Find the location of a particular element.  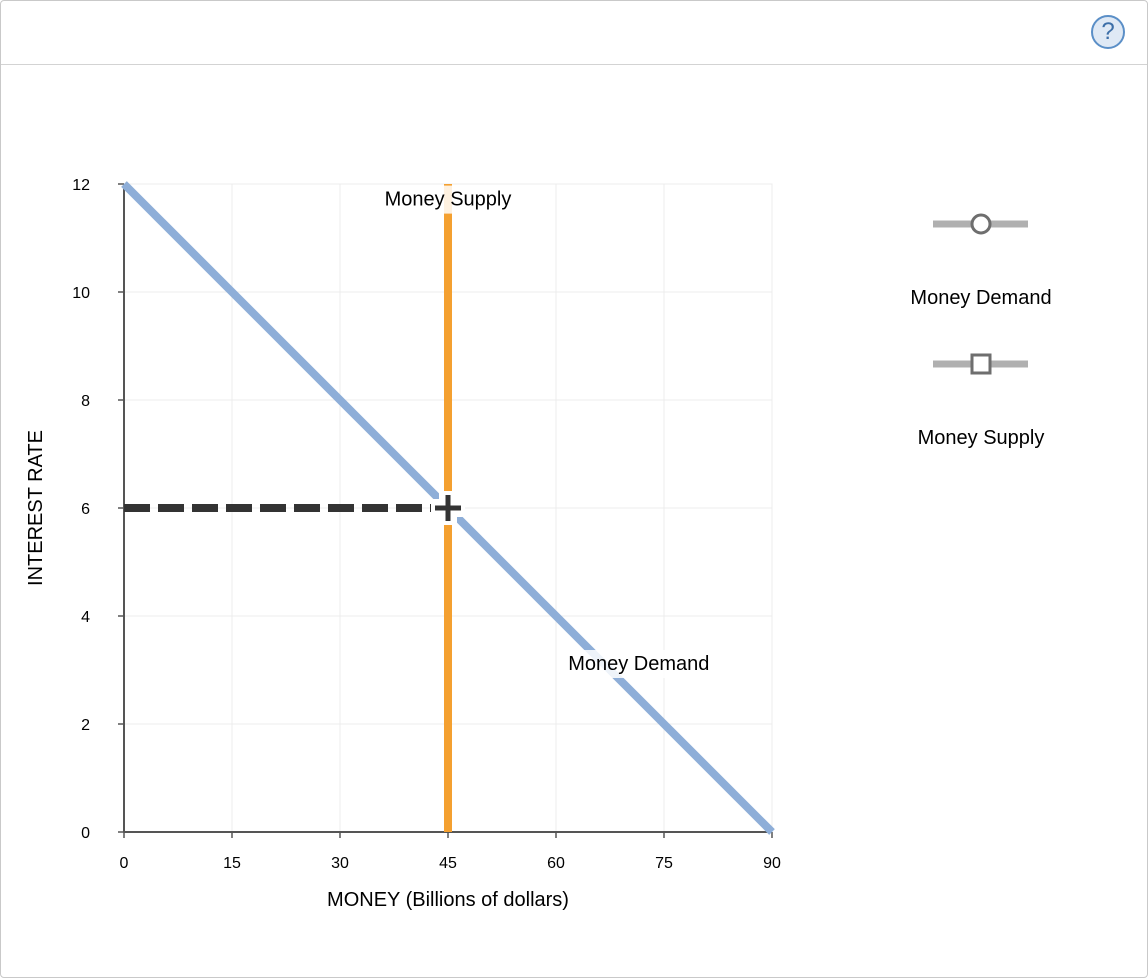

legend: Money Demand Money Supply is located at coordinates (981, 331).